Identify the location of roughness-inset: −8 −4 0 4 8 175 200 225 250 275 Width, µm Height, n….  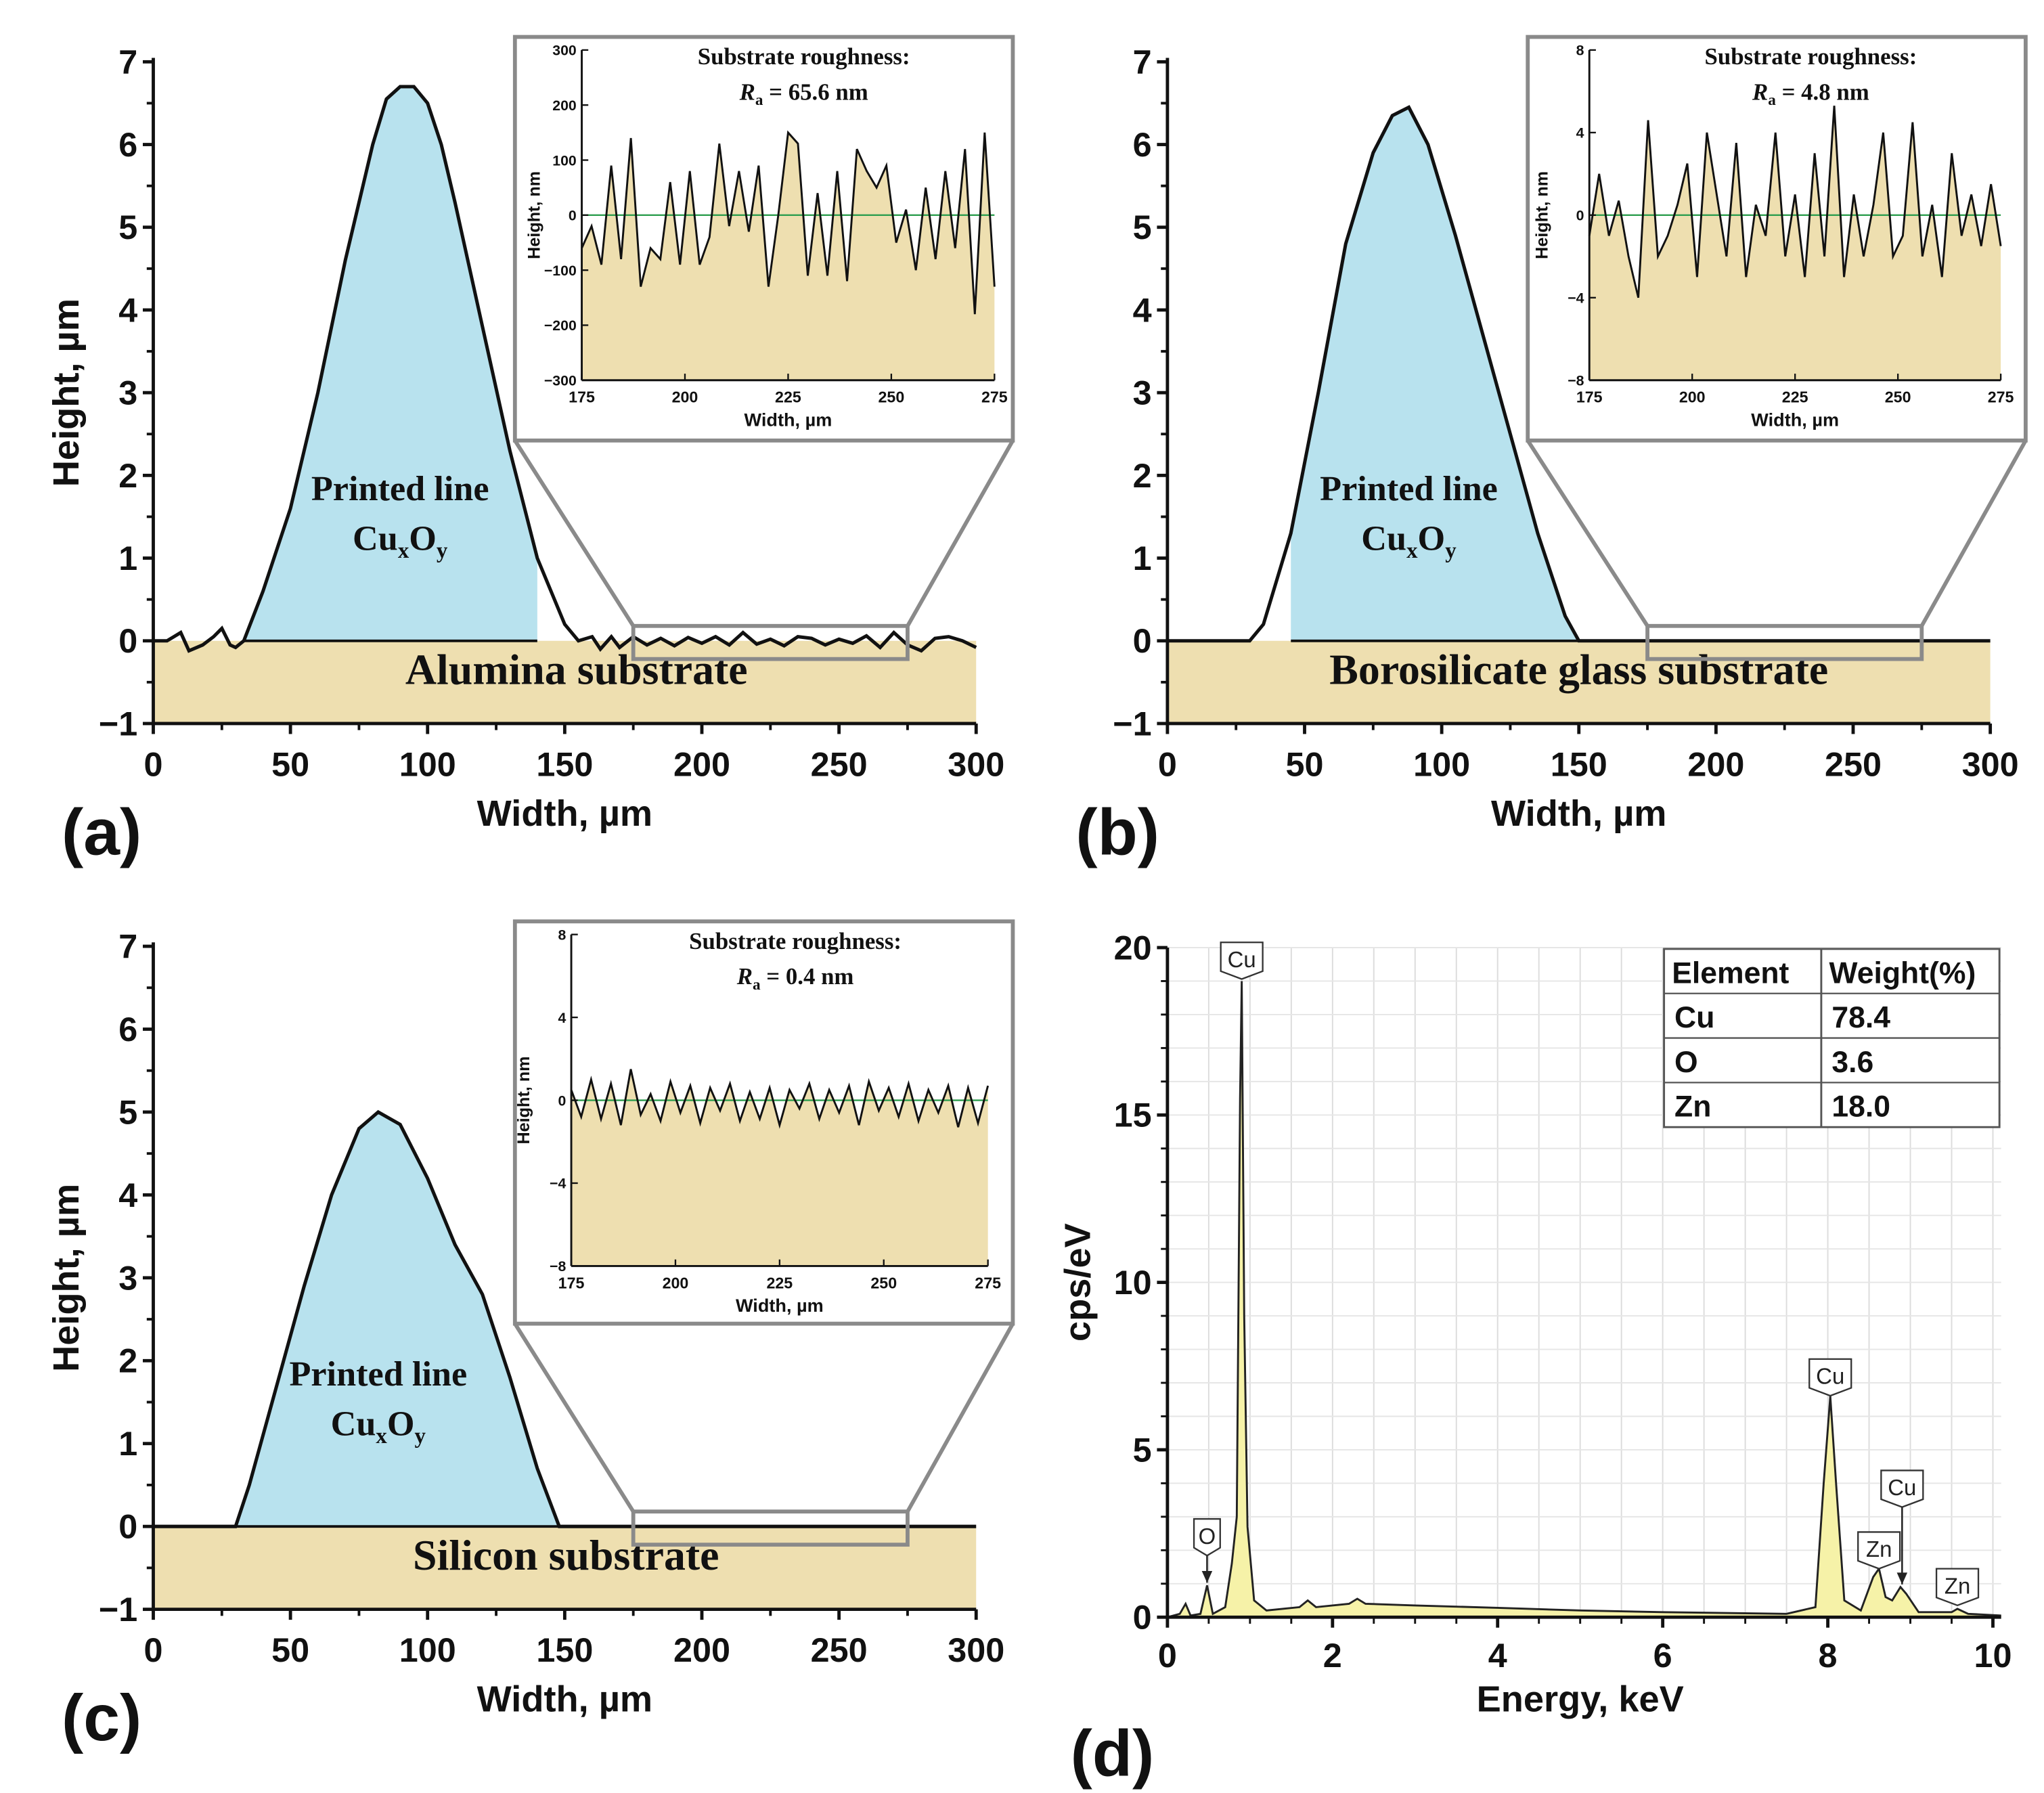
(763, 1122).